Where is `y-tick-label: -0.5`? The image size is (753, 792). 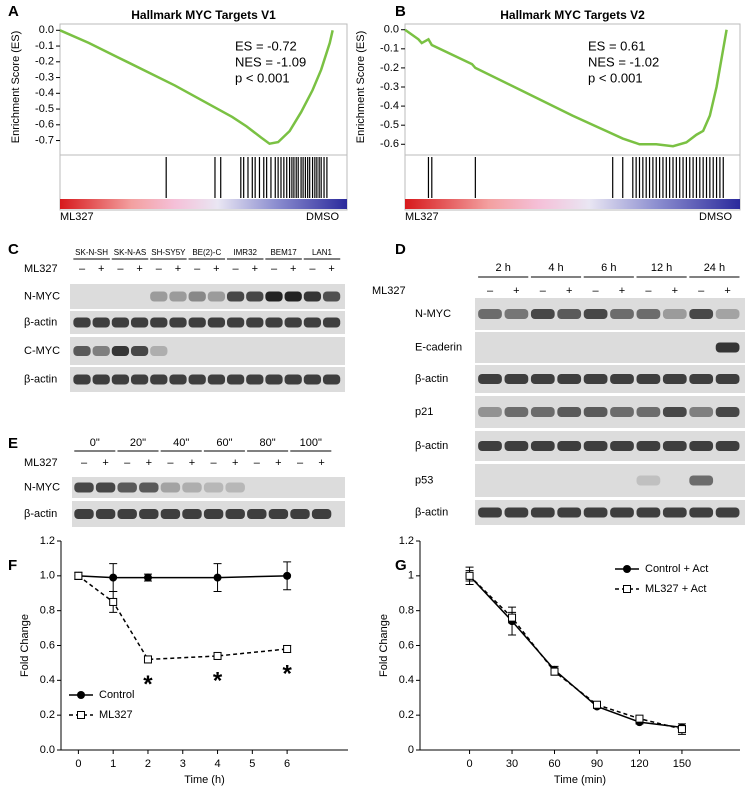 y-tick-label: -0.5 is located at coordinates (389, 125).